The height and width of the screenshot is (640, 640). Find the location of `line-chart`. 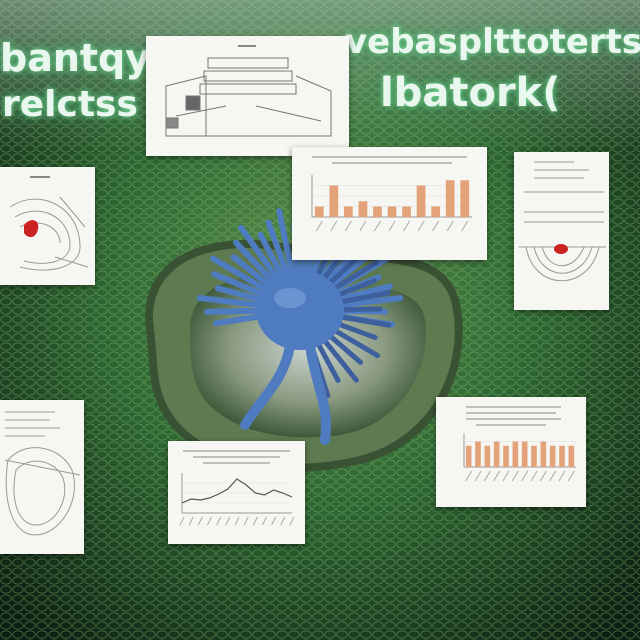

line-chart is located at coordinates (237, 488).